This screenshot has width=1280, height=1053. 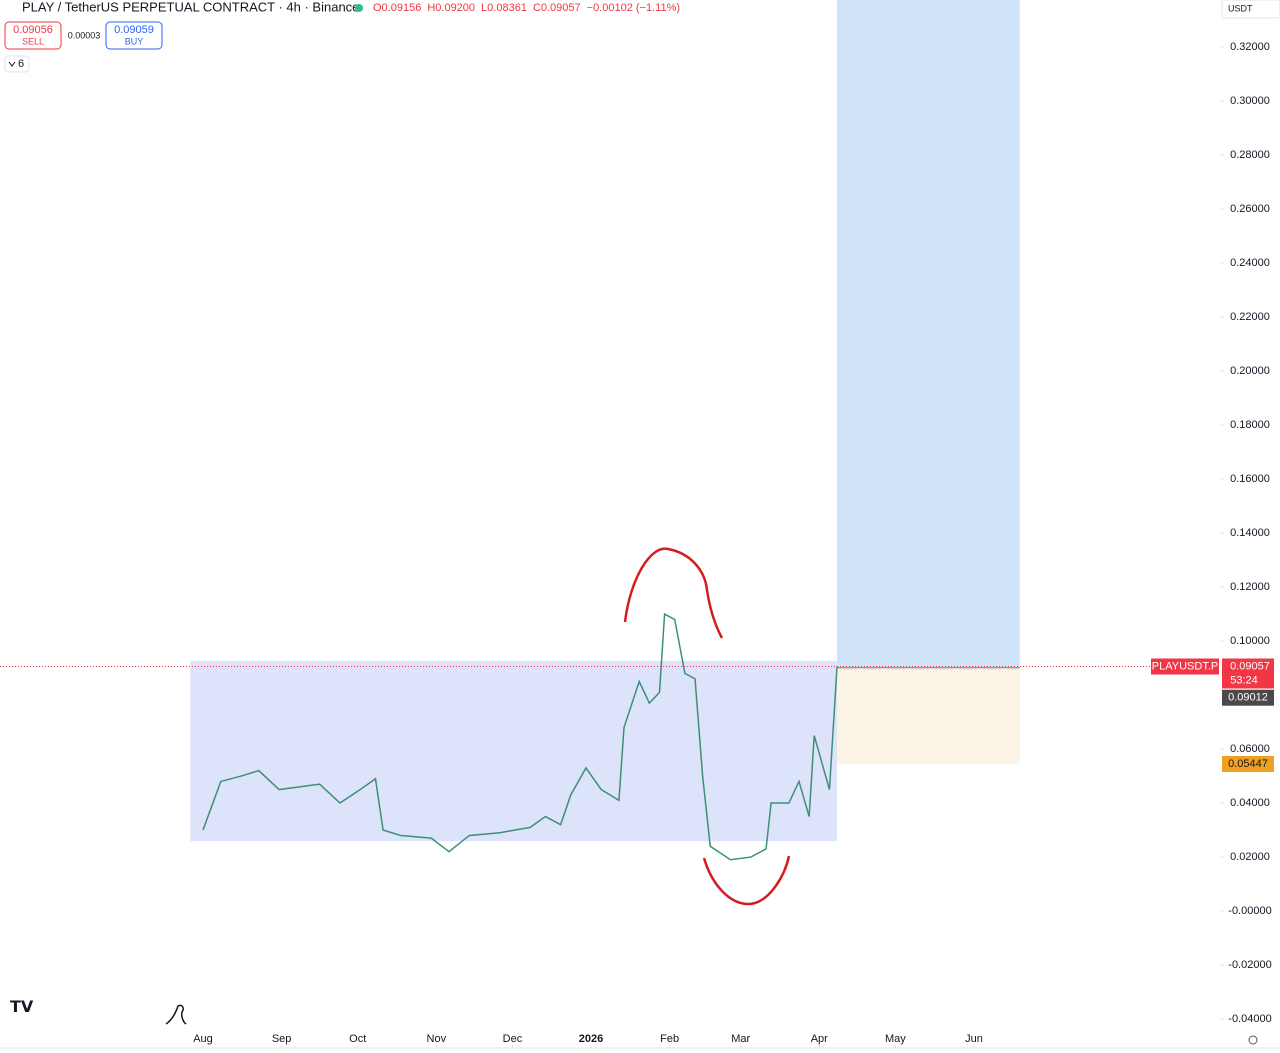 I want to click on y-tick-label: 0.14000, so click(x=1250, y=533).